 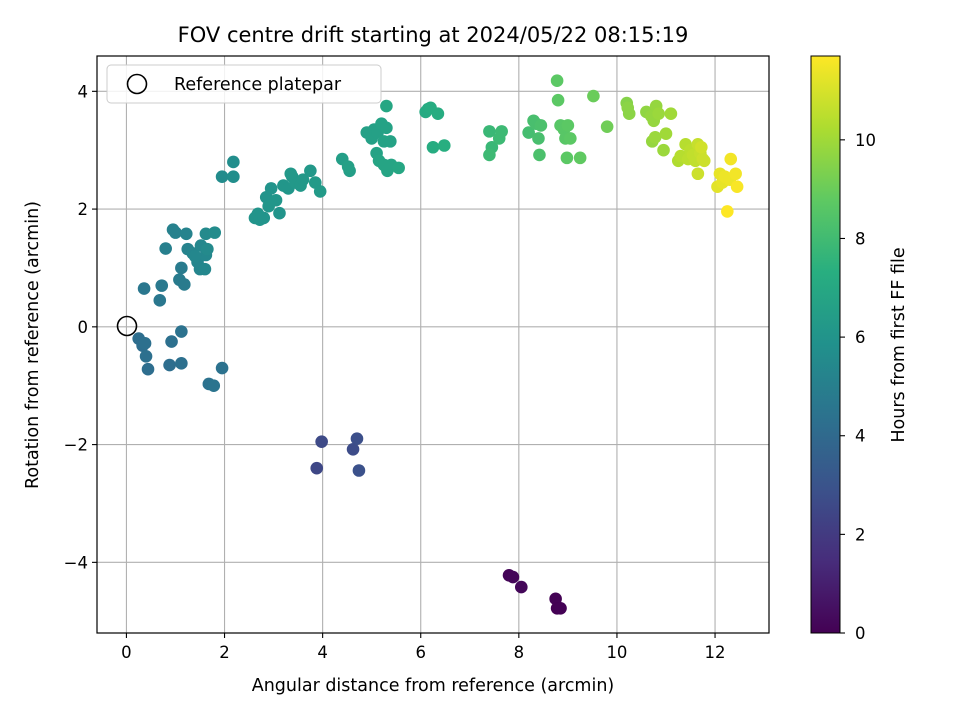 I want to click on y-tick-label: 4, so click(x=83, y=91).